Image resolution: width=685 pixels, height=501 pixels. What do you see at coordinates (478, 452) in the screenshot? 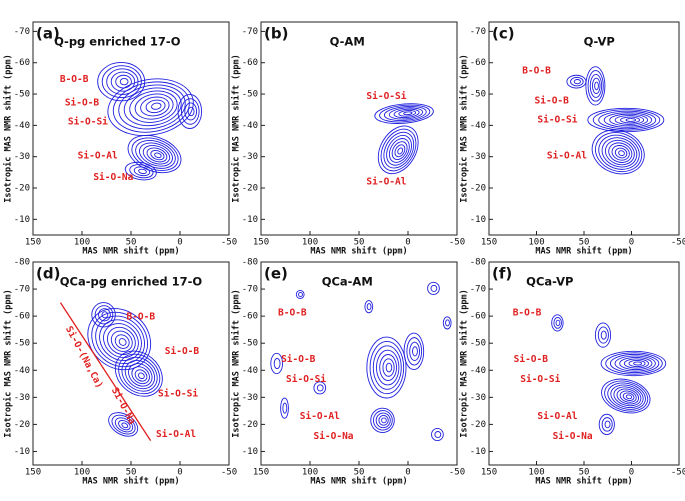
I see `y-tick-label: -10` at bounding box center [478, 452].